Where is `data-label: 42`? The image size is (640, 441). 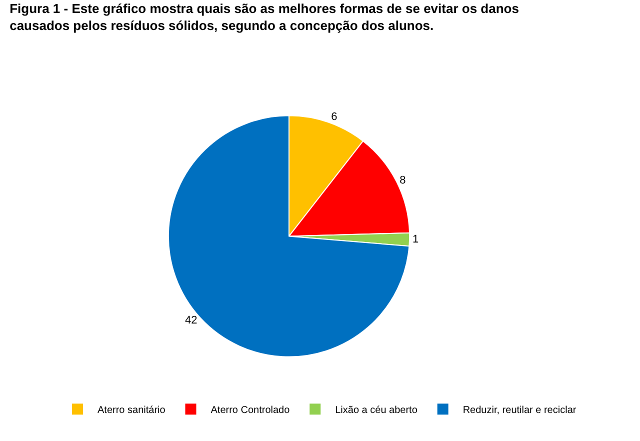
data-label: 42 is located at coordinates (191, 320).